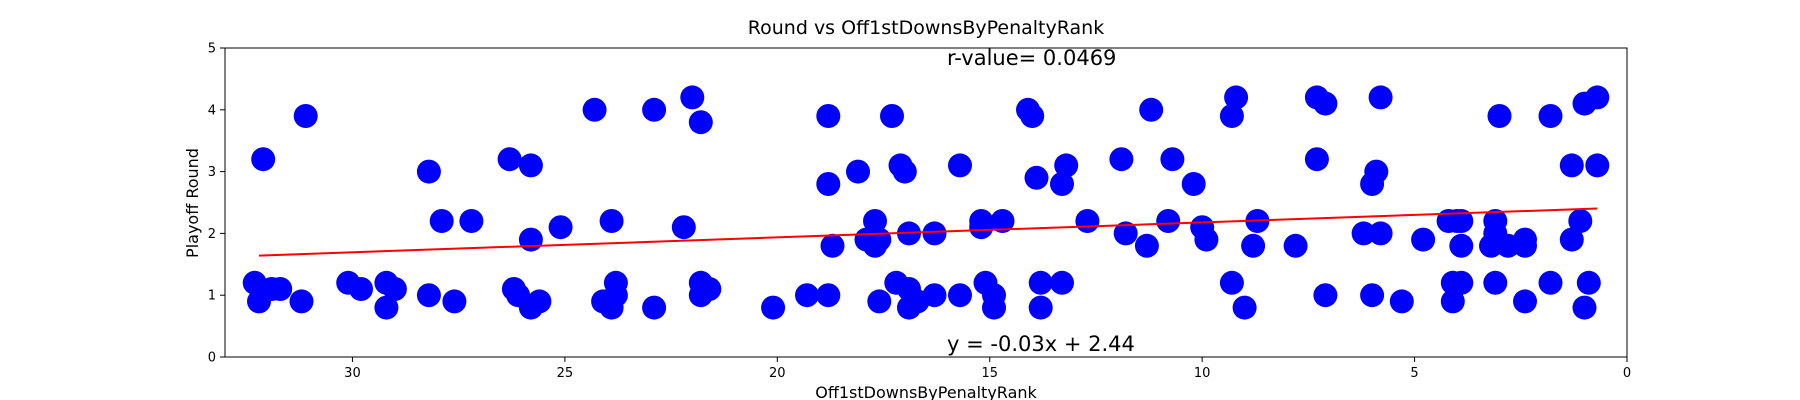 Image resolution: width=1800 pixels, height=400 pixels. I want to click on y-axis-ticks: 0 1 2 3 4 5, so click(216, 204).